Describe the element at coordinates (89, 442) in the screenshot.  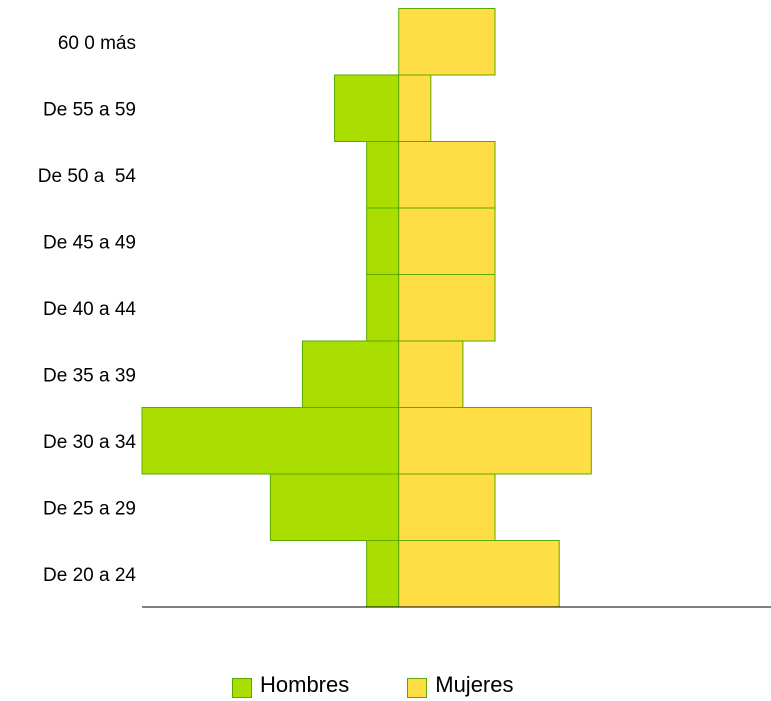
I see `category-label-de-30-a-34: De 30 a 34` at that location.